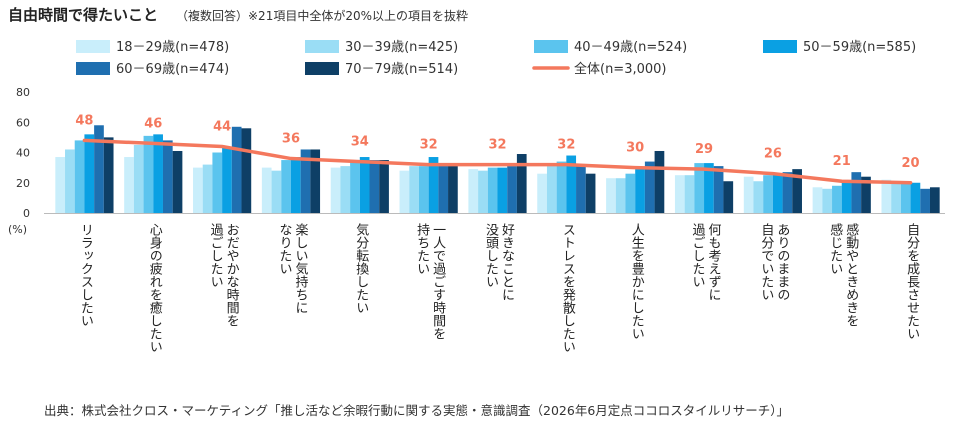 Image resolution: width=960 pixels, height=430 pixels. Describe the element at coordinates (851, 274) in the screenshot. I see `category-label: 感動やときめきを` at that location.